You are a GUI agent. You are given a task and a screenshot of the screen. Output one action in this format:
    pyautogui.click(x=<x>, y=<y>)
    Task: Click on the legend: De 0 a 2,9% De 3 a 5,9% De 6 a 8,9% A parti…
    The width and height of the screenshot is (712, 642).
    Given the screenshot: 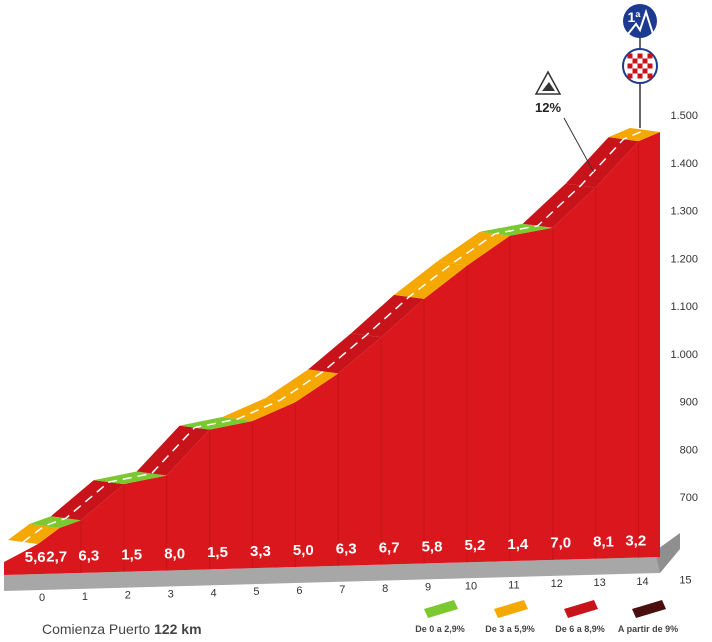 What is the action you would take?
    pyautogui.click(x=546, y=617)
    